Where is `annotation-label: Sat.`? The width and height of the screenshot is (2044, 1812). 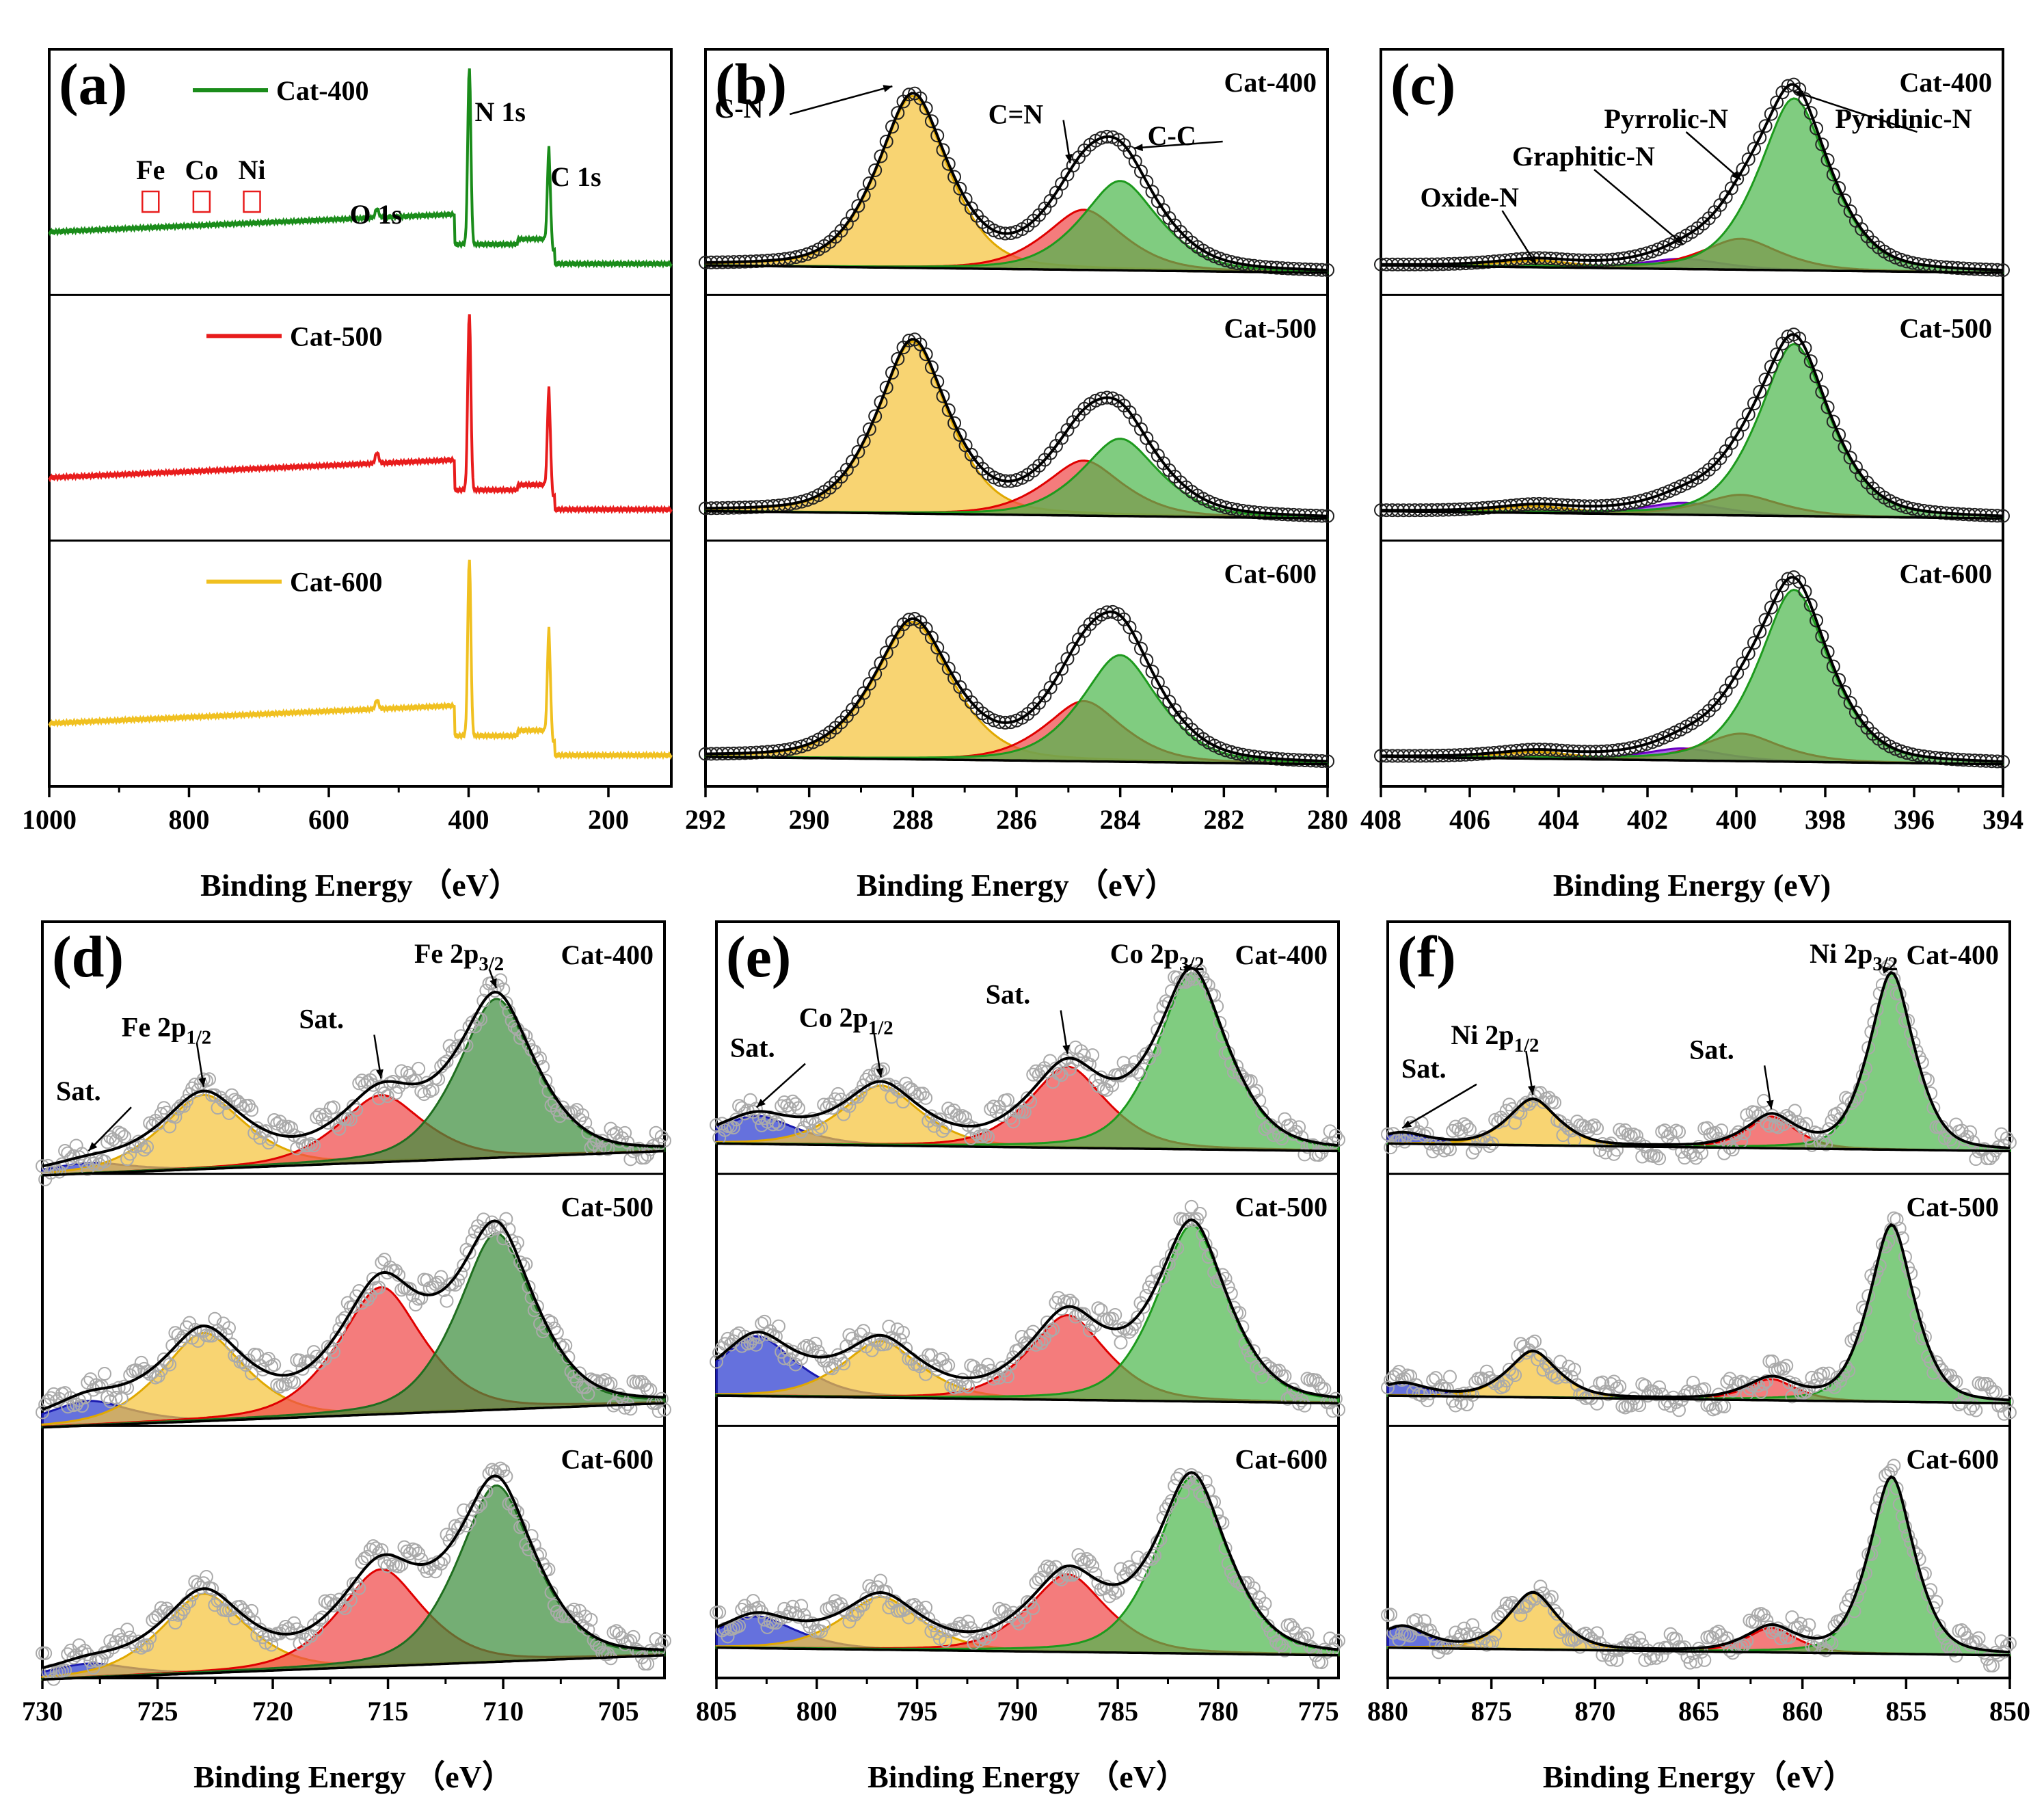
annotation-label: Sat. is located at coordinates (1424, 1069).